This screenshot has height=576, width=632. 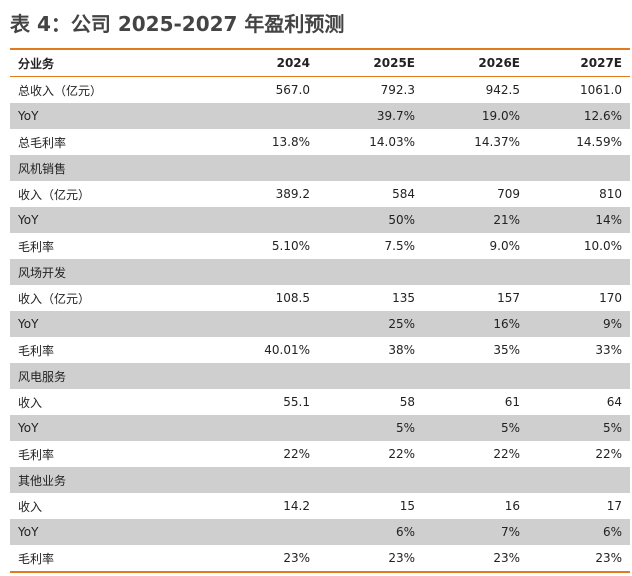 I want to click on table-cell: 15, so click(x=407, y=506).